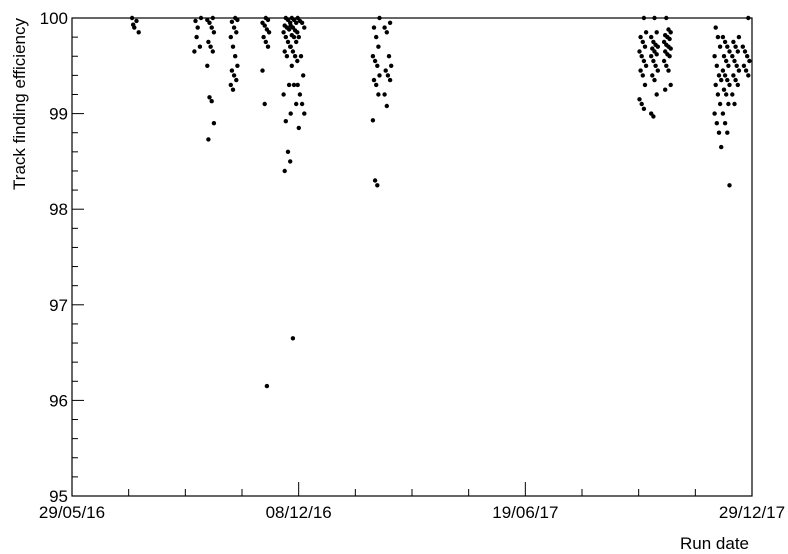 This screenshot has width=788, height=554. Describe the element at coordinates (714, 543) in the screenshot. I see `x-axis-title: Run date` at that location.